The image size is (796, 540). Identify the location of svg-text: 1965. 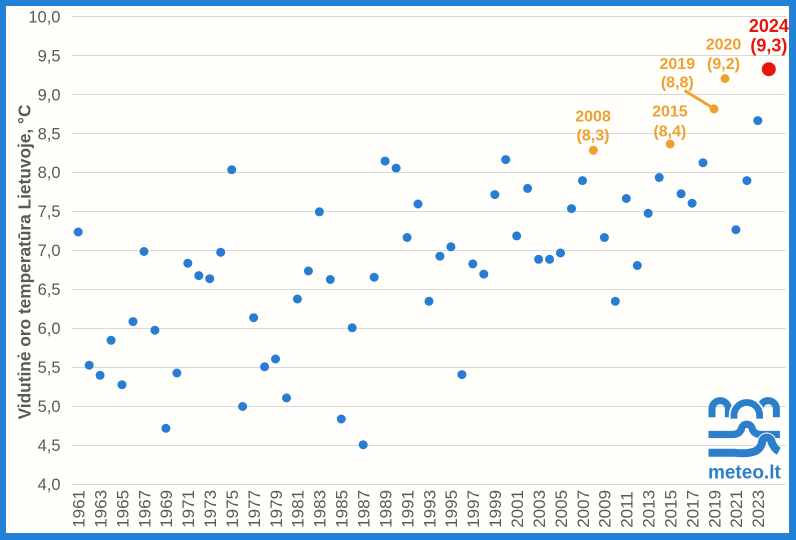
(122, 509).